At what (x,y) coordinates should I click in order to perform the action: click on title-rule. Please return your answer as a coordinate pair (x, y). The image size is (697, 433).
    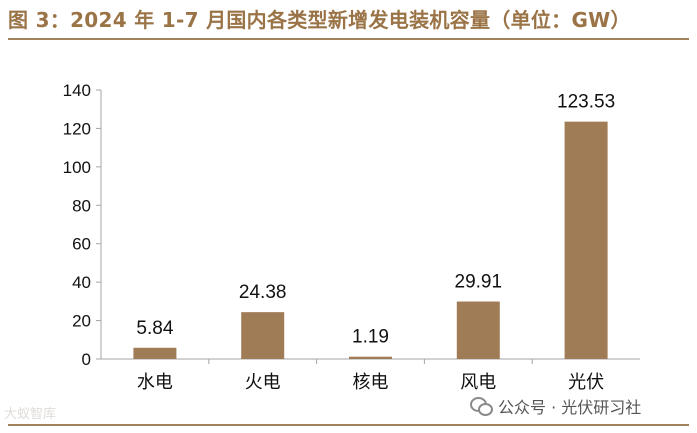
    Looking at the image, I should click on (348, 39).